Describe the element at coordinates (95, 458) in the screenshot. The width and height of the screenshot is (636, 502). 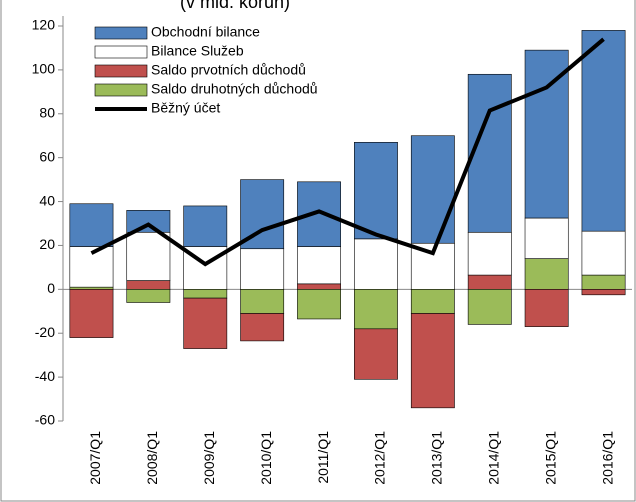
I see `x-tick-label: 2007/Q1` at that location.